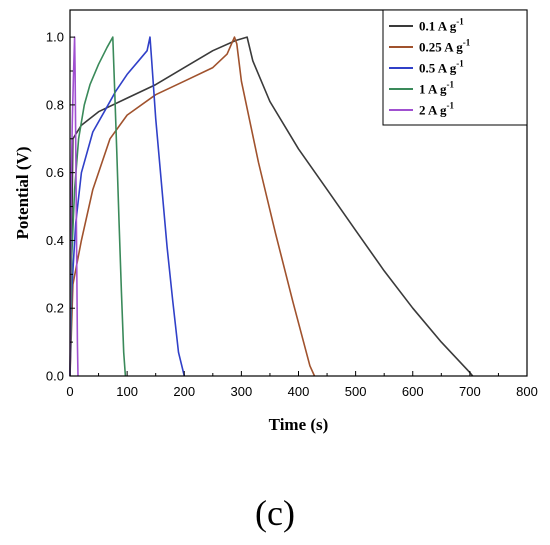  Describe the element at coordinates (242, 391) in the screenshot. I see `x-tick-label: 300` at that location.